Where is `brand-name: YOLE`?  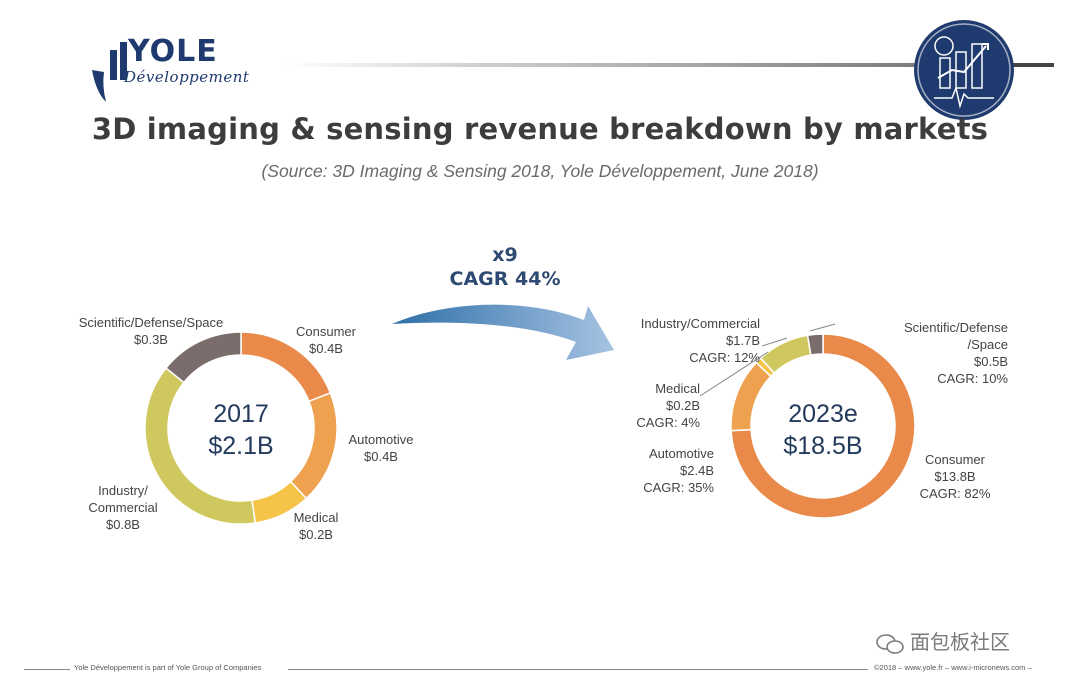
brand-name: YOLE is located at coordinates (173, 51).